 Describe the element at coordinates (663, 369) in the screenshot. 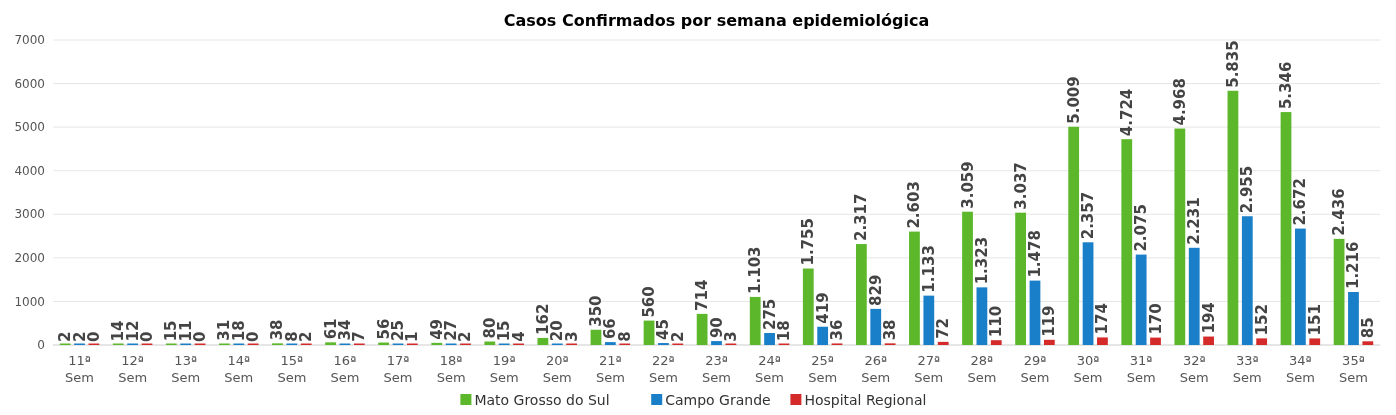

I see `x-tick-label: 22ª Sem` at that location.